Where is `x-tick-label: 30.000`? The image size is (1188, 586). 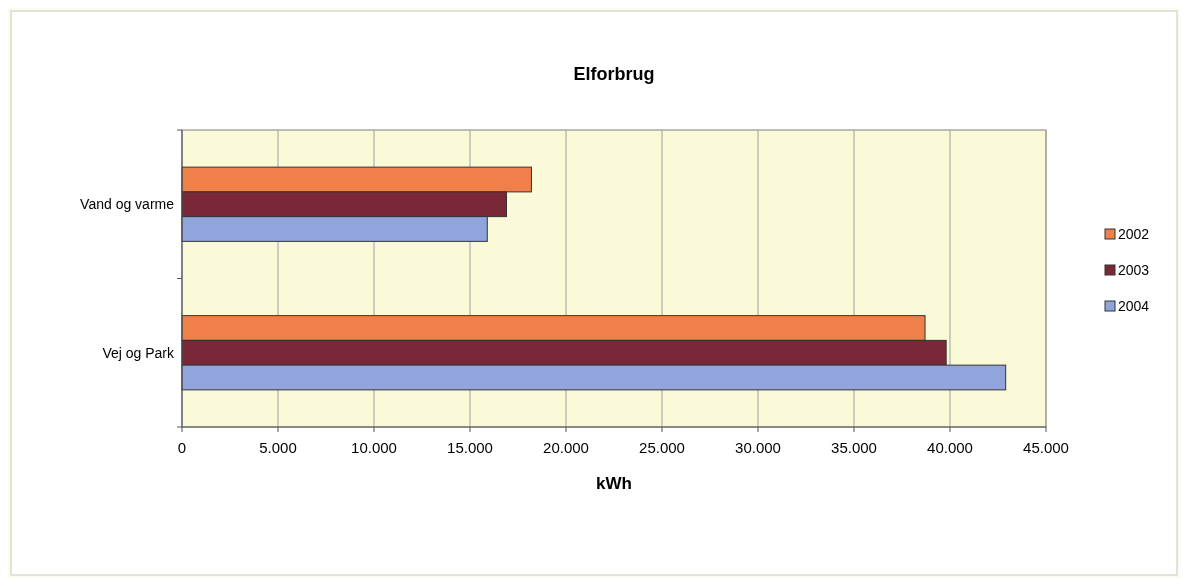 x-tick-label: 30.000 is located at coordinates (758, 447).